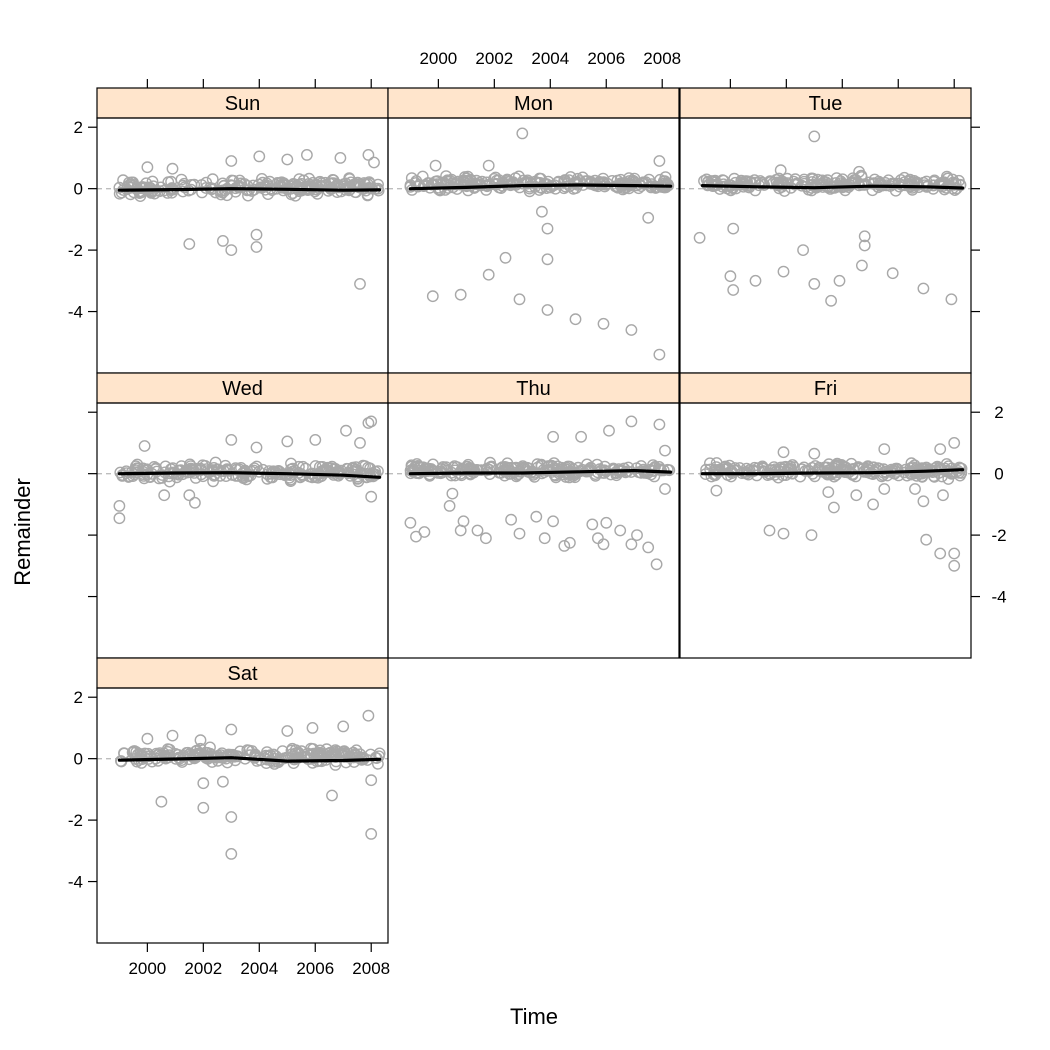 The width and height of the screenshot is (1050, 1050). I want to click on strip-label: Mon, so click(533, 104).